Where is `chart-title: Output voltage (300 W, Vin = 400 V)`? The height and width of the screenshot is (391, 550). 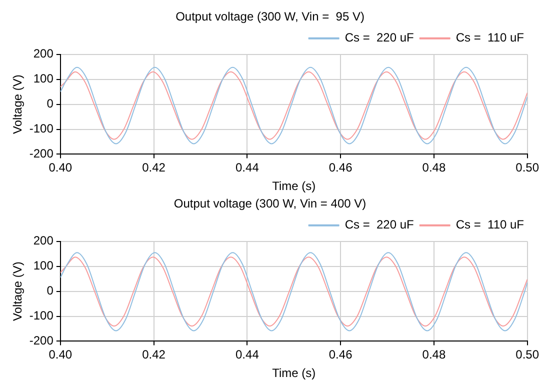 chart-title: Output voltage (300 W, Vin = 400 V) is located at coordinates (270, 203).